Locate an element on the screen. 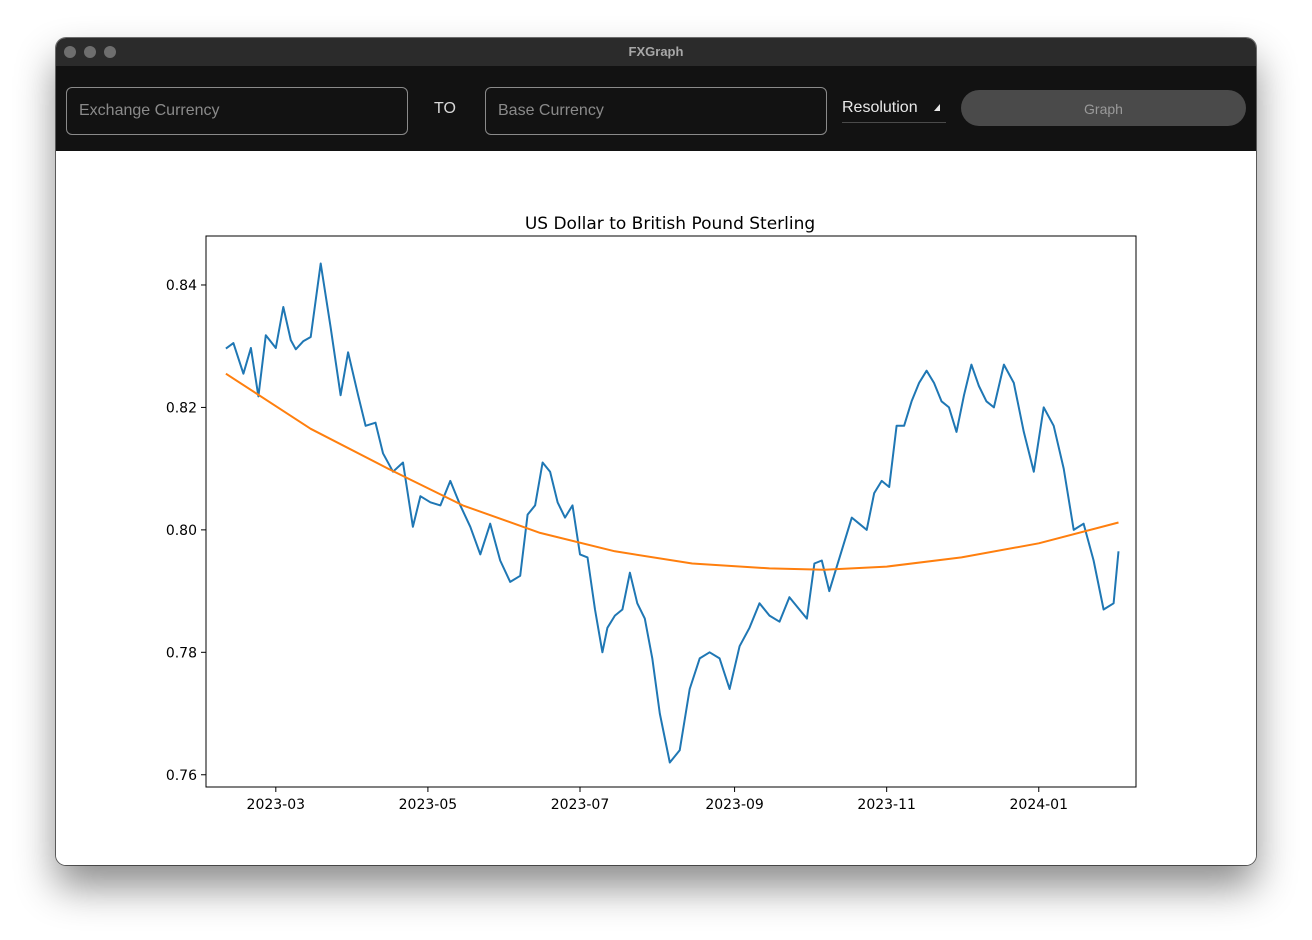 Image resolution: width=1312 pixels, height=940 pixels. minimize-window-icon is located at coordinates (90, 52).